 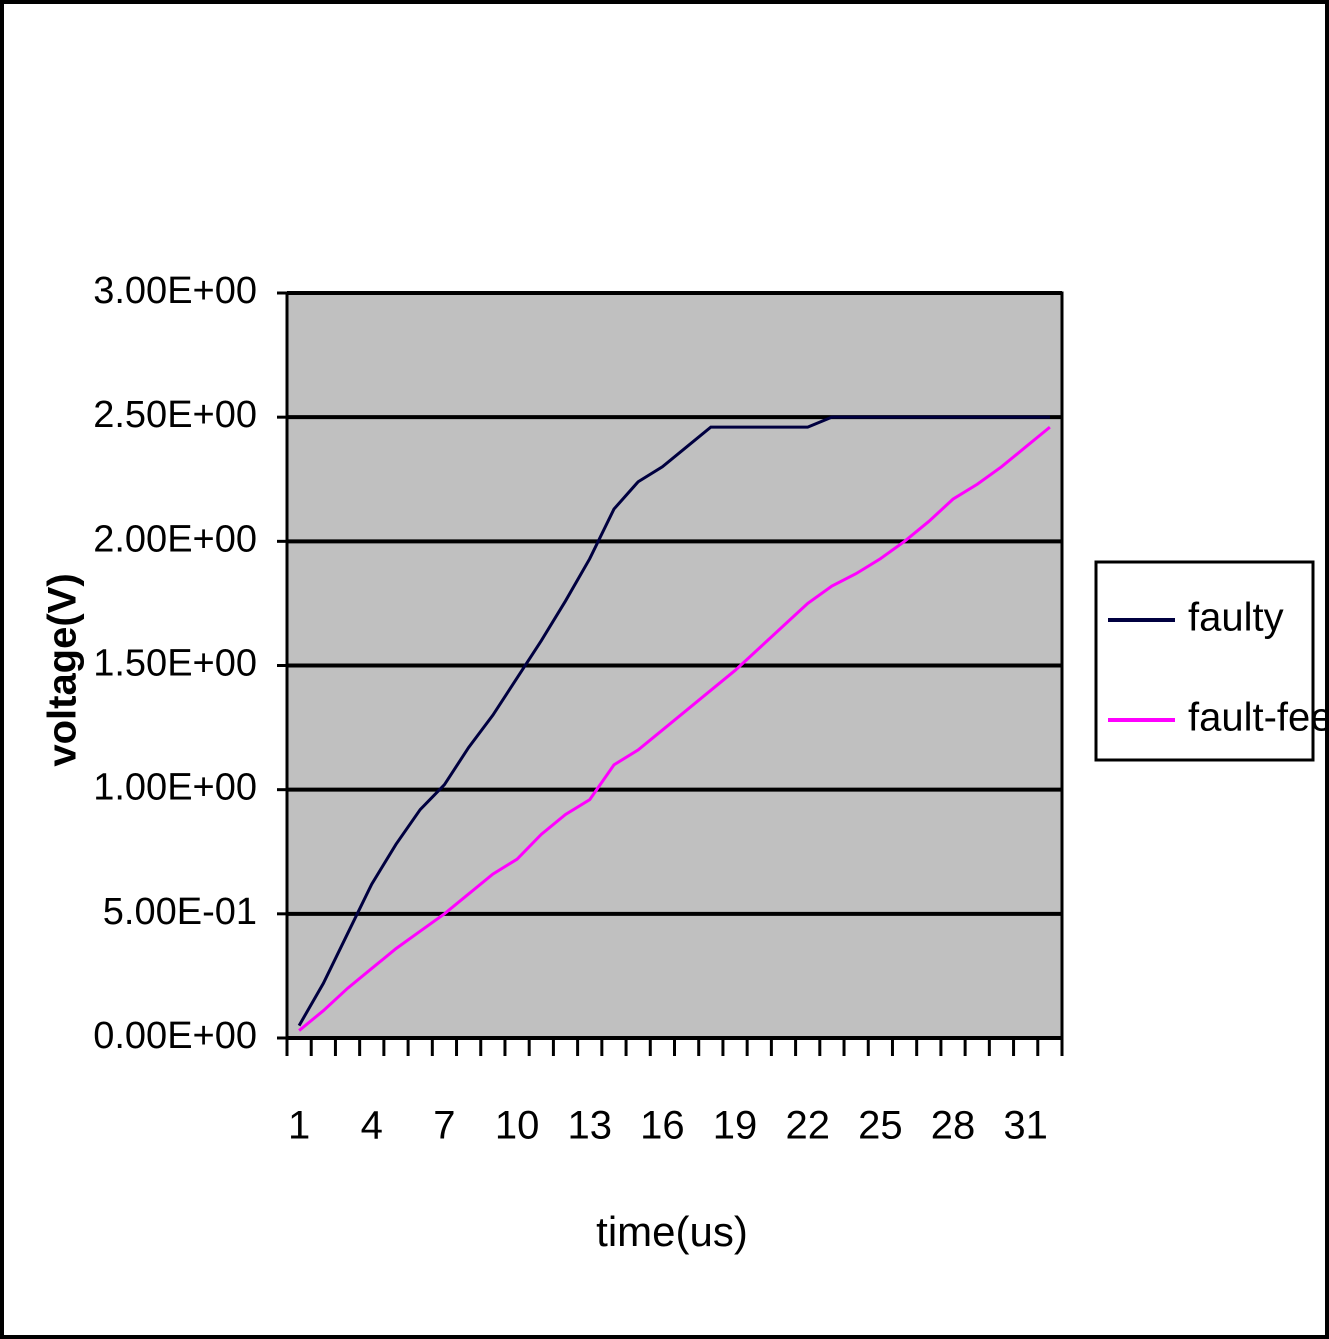 I want to click on x-tick-label: 7, so click(x=444, y=1126).